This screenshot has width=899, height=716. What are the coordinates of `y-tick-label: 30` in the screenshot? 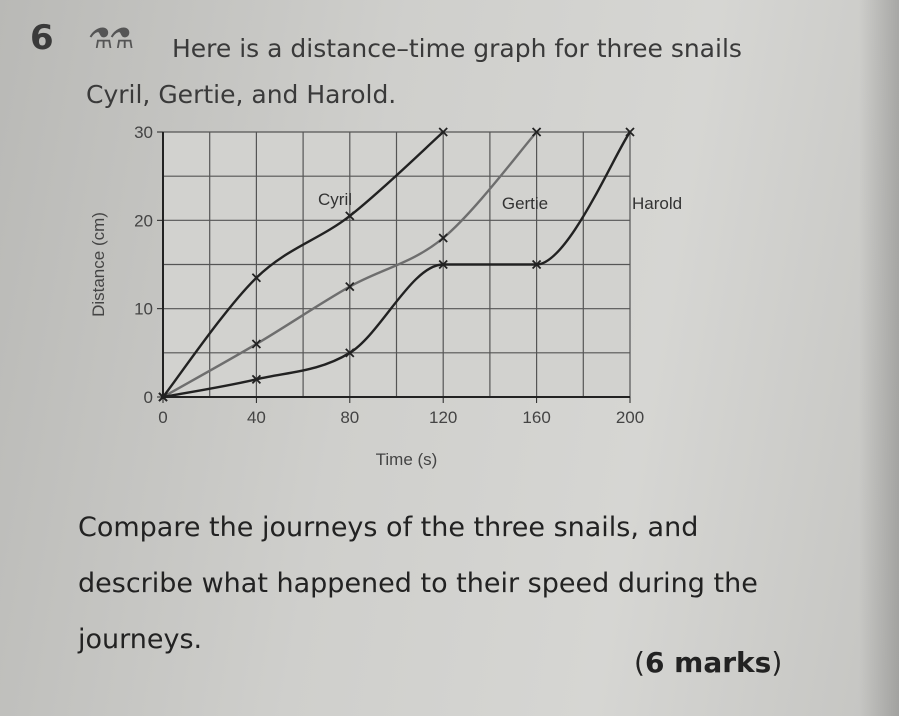 It's located at (143, 132).